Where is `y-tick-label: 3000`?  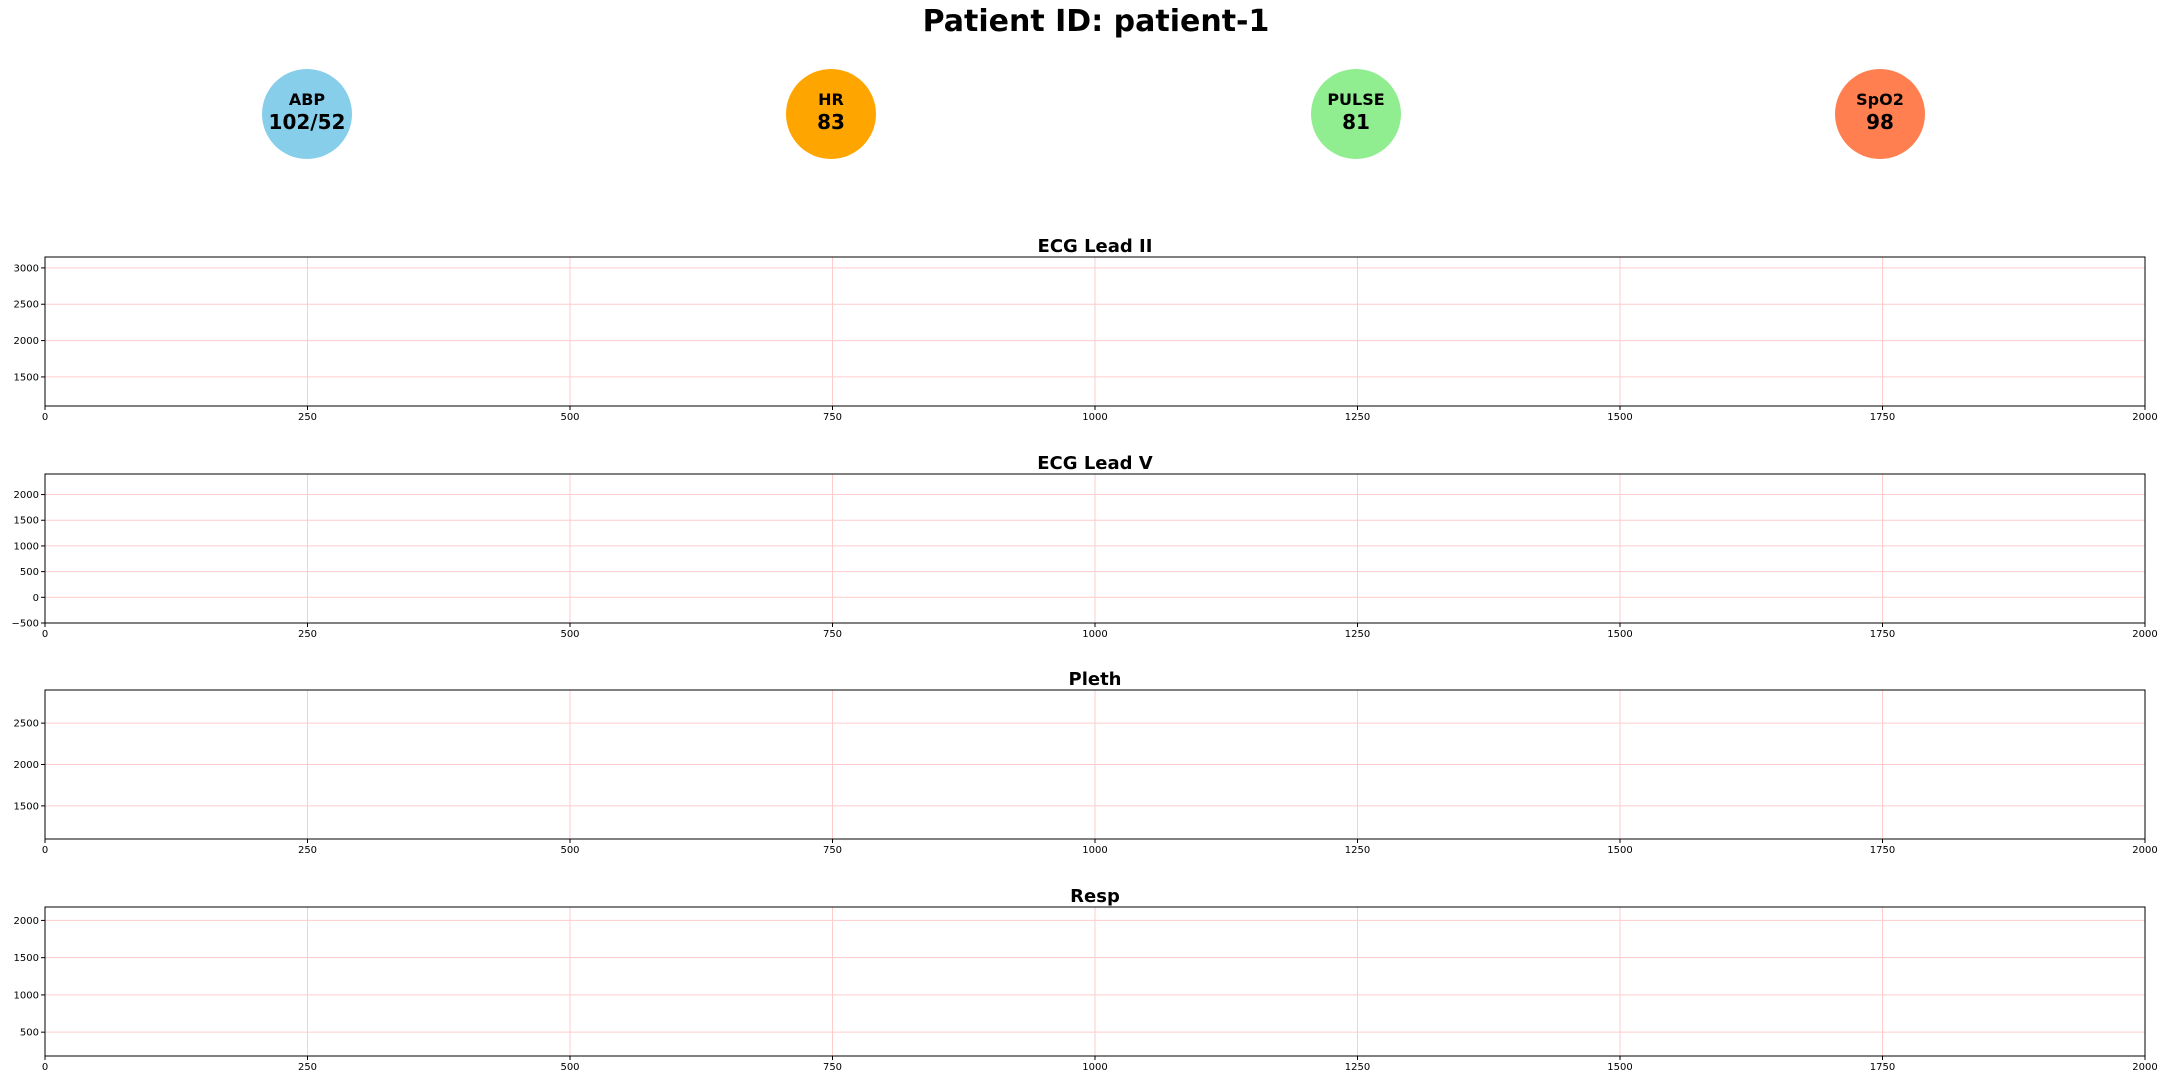 y-tick-label: 3000 is located at coordinates (26, 268).